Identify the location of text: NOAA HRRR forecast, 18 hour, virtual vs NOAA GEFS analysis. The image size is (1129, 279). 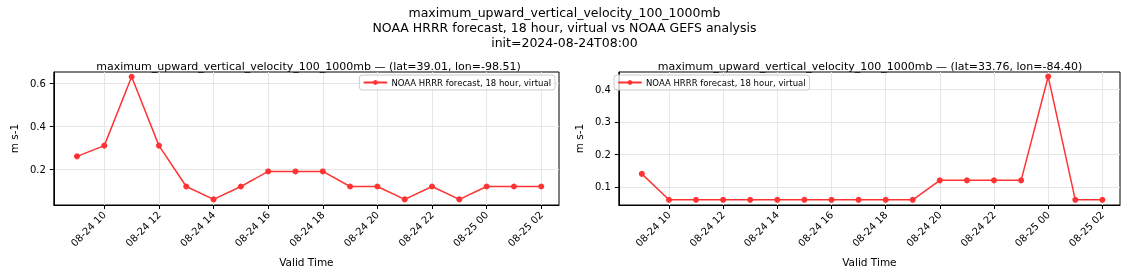
(564, 27).